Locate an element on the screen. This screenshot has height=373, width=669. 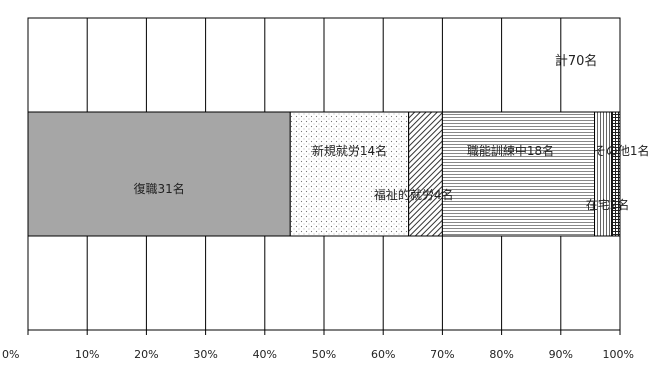
x-tick-label: 0% is located at coordinates (10, 354).